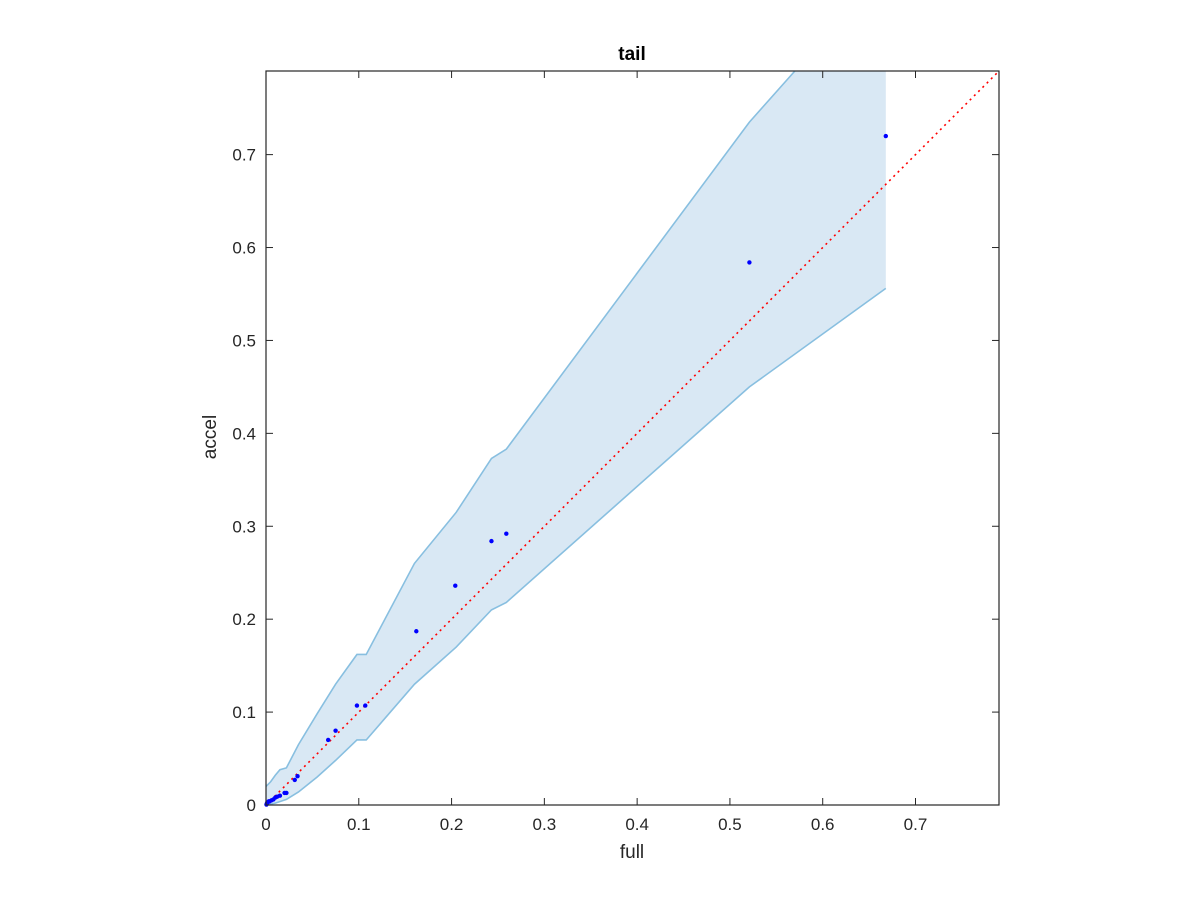  What do you see at coordinates (632, 852) in the screenshot?
I see `x-axis-label: full` at bounding box center [632, 852].